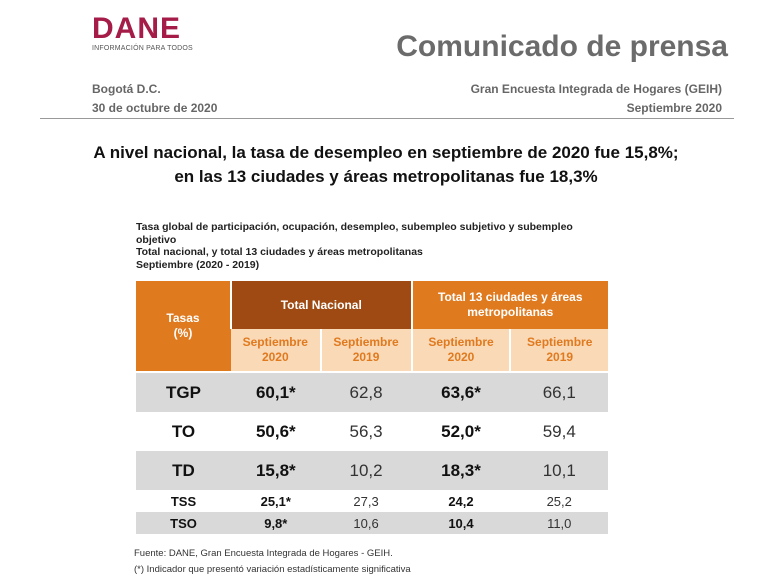 The height and width of the screenshot is (578, 772). Describe the element at coordinates (559, 431) in the screenshot. I see `cities-2019-value: 59,4` at that location.